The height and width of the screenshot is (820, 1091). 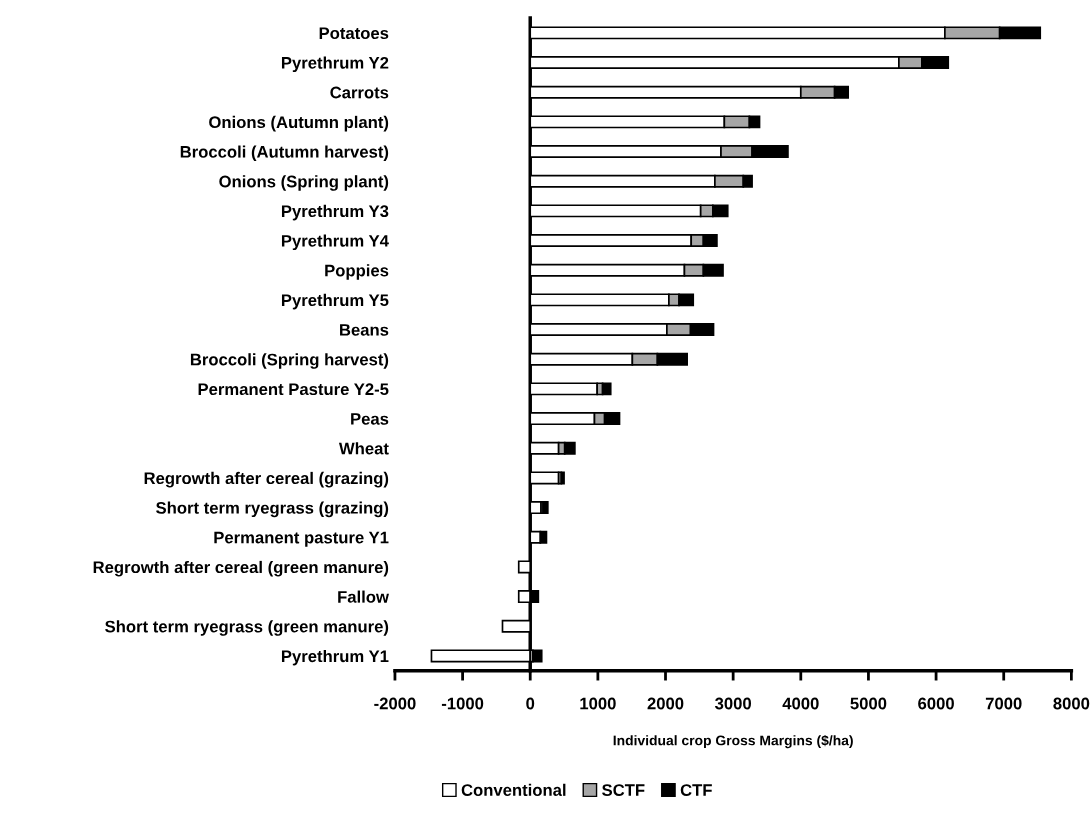 What do you see at coordinates (272, 509) in the screenshot?
I see `y-tick-label: Short term ryegrass (grazing)` at bounding box center [272, 509].